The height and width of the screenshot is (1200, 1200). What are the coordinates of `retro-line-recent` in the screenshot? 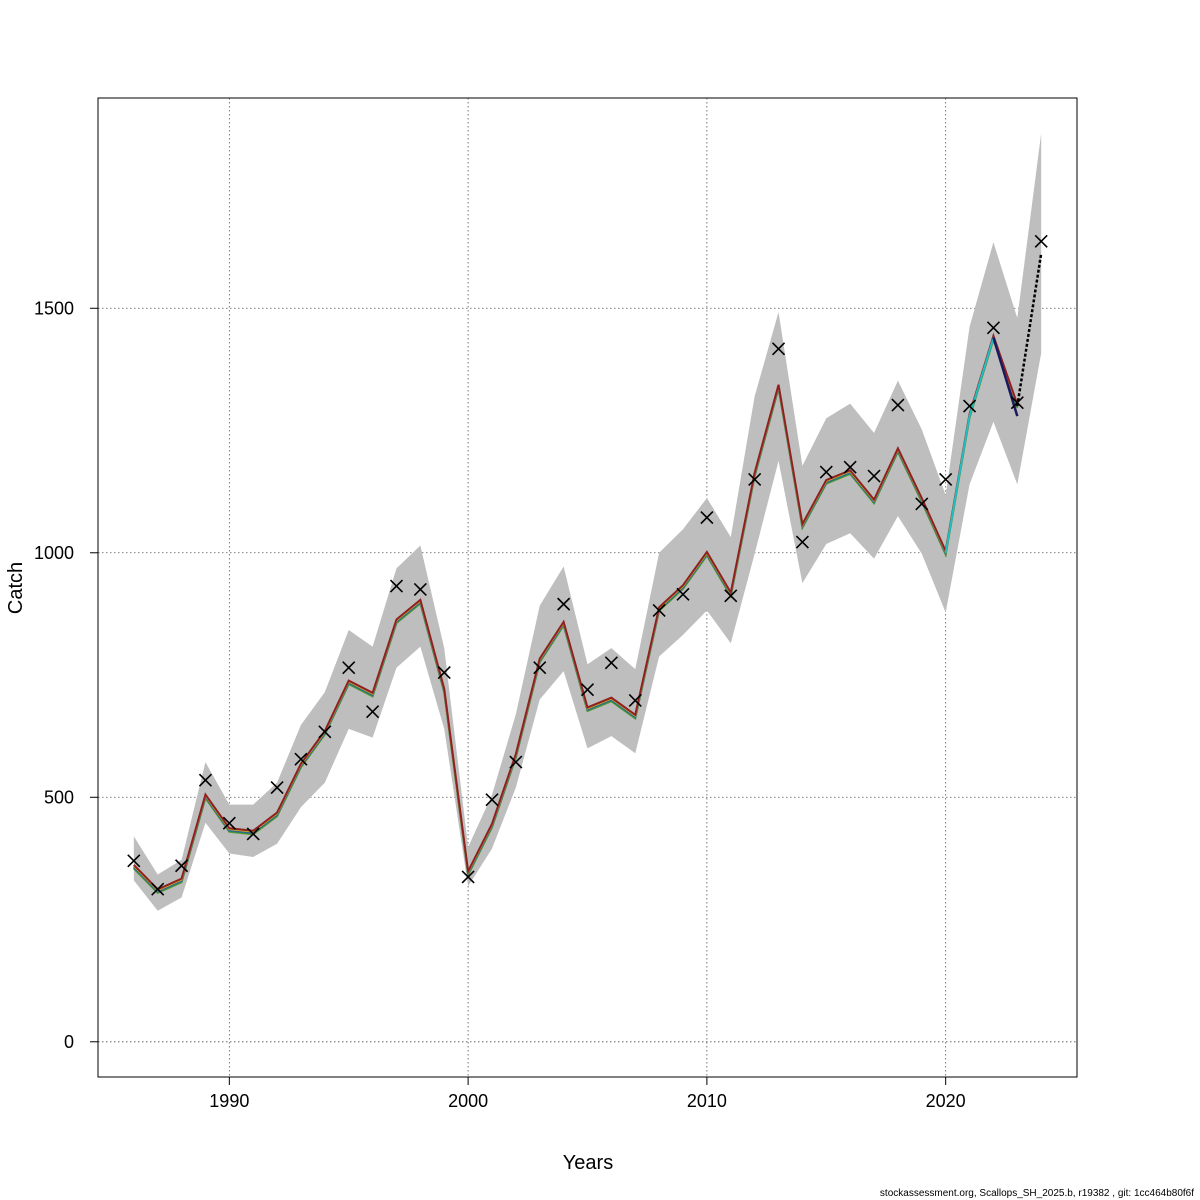 It's located at (969, 445).